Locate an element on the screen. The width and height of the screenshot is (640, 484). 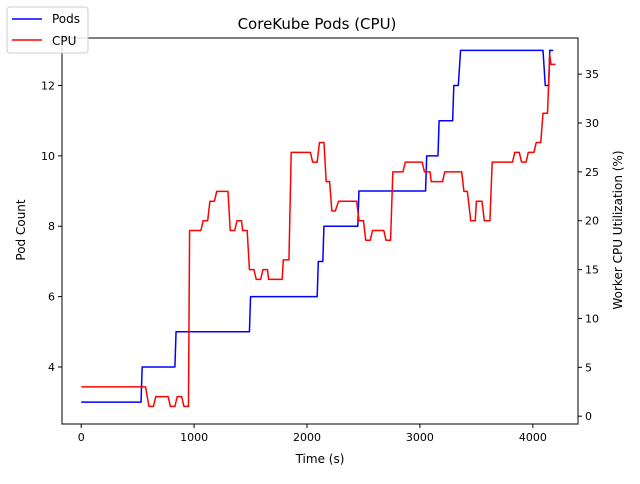
x-tick-label: 0 is located at coordinates (81, 437).